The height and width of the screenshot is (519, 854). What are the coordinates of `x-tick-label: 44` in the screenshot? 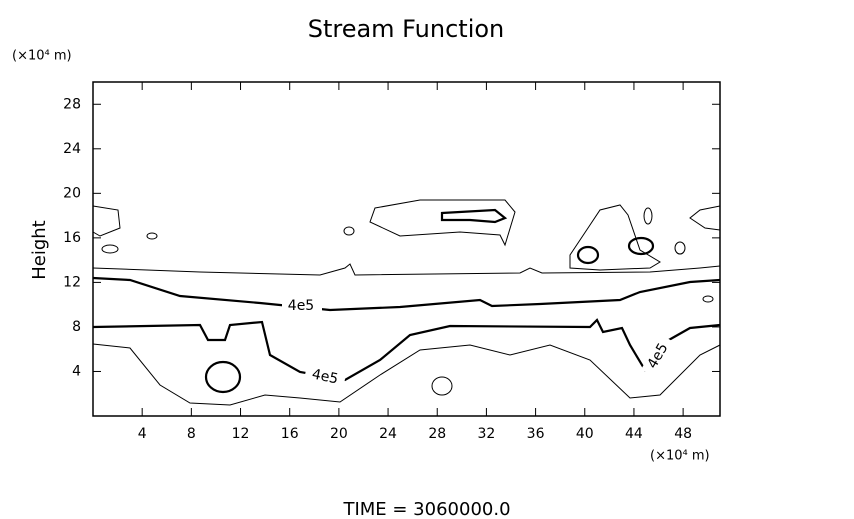 It's located at (634, 434).